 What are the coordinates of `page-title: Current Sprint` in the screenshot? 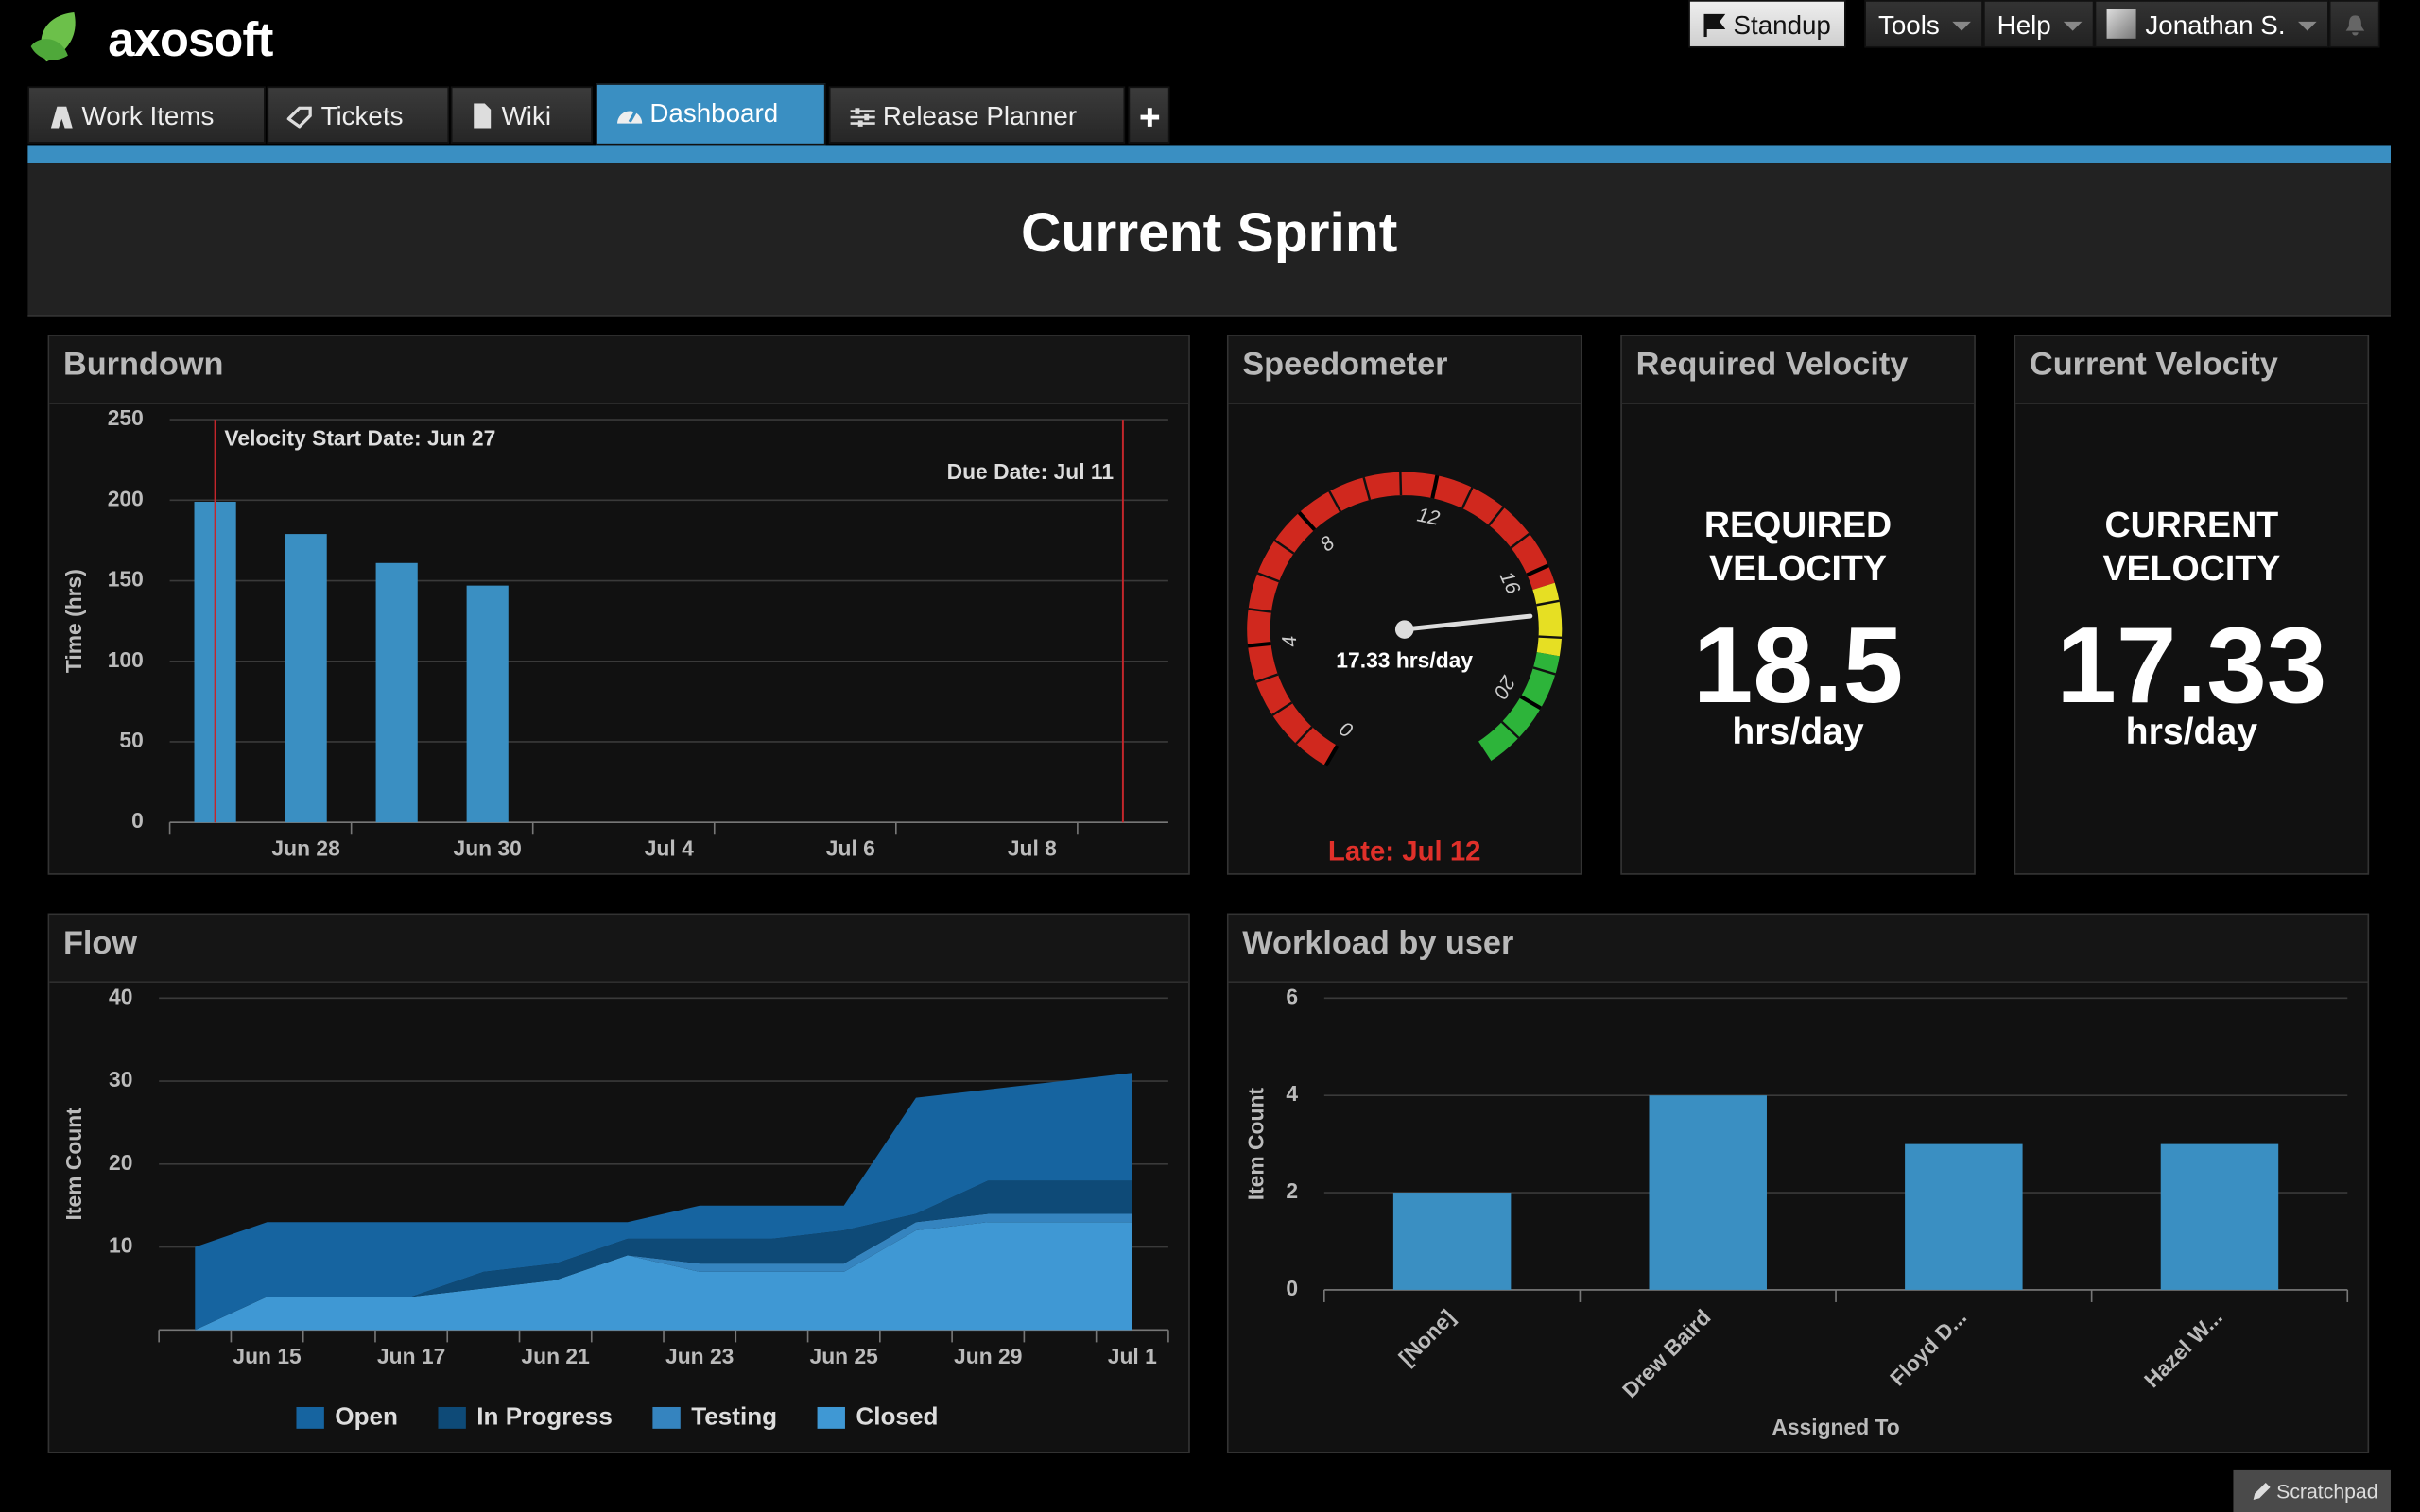 It's located at (1209, 232).